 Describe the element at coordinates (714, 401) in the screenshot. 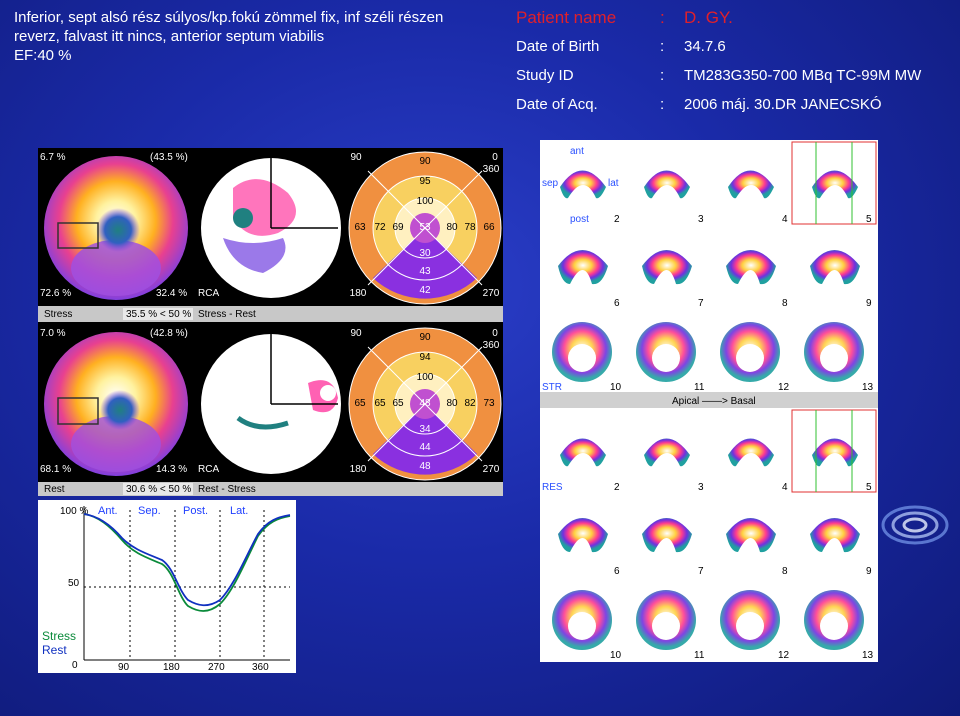

I see `divider-label: Apical ——> Basal` at that location.